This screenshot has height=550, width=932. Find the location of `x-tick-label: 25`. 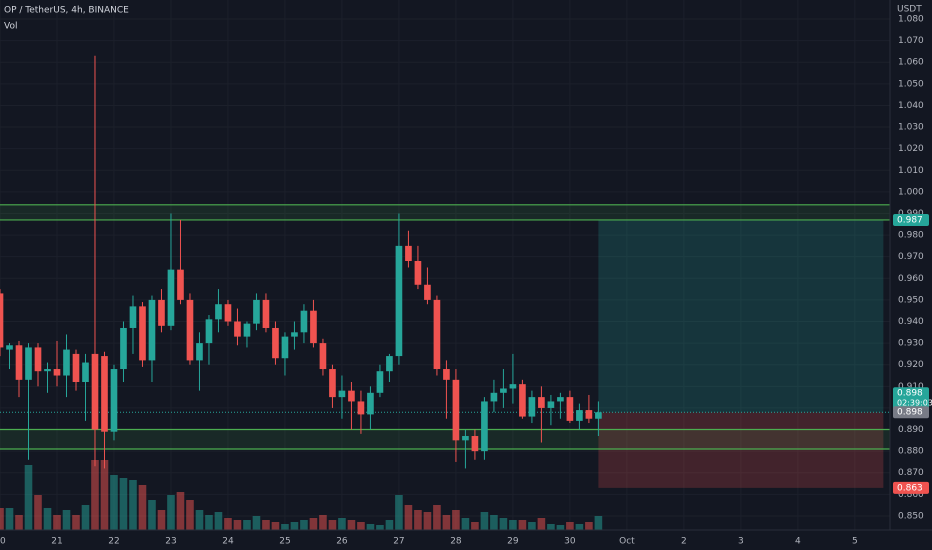

x-tick-label: 25 is located at coordinates (284, 542).